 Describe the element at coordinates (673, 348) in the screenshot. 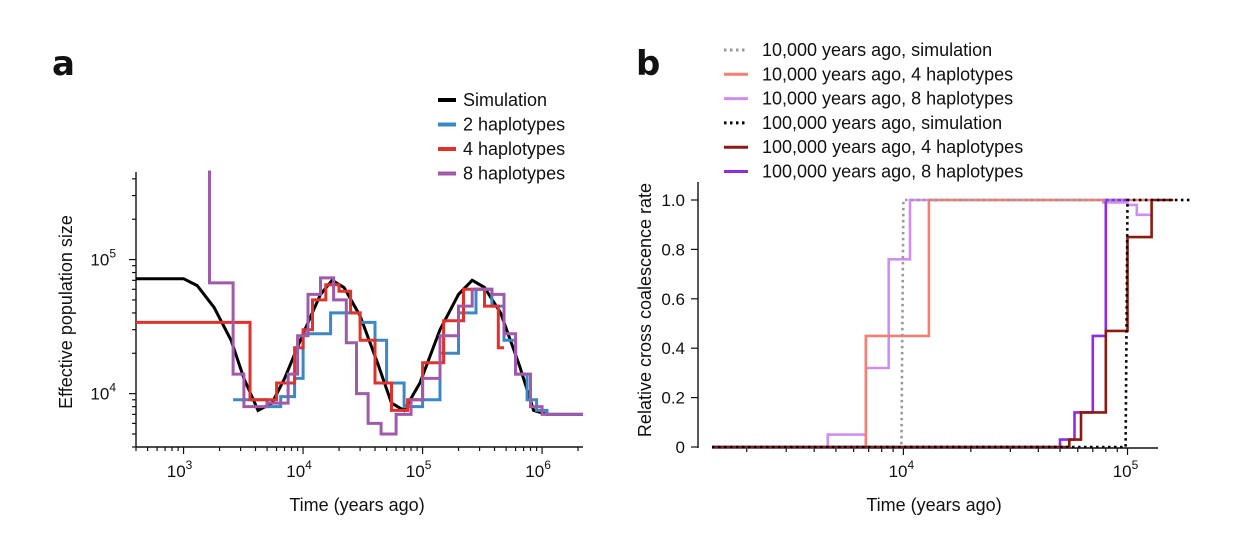

I see `panel-b-y-tick-label: 0.4` at that location.